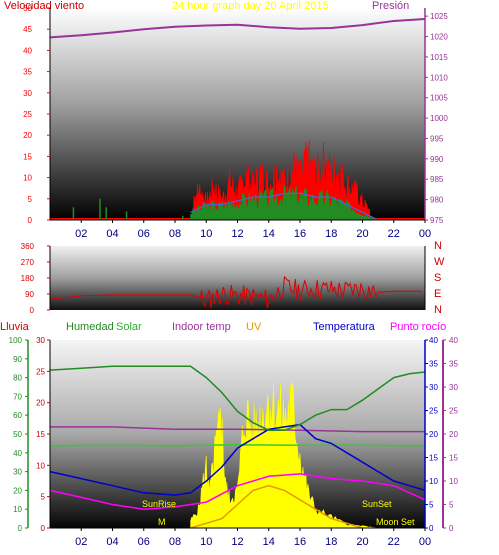  Describe the element at coordinates (30, 199) in the screenshot. I see `wind-y-tick-label: 5` at that location.